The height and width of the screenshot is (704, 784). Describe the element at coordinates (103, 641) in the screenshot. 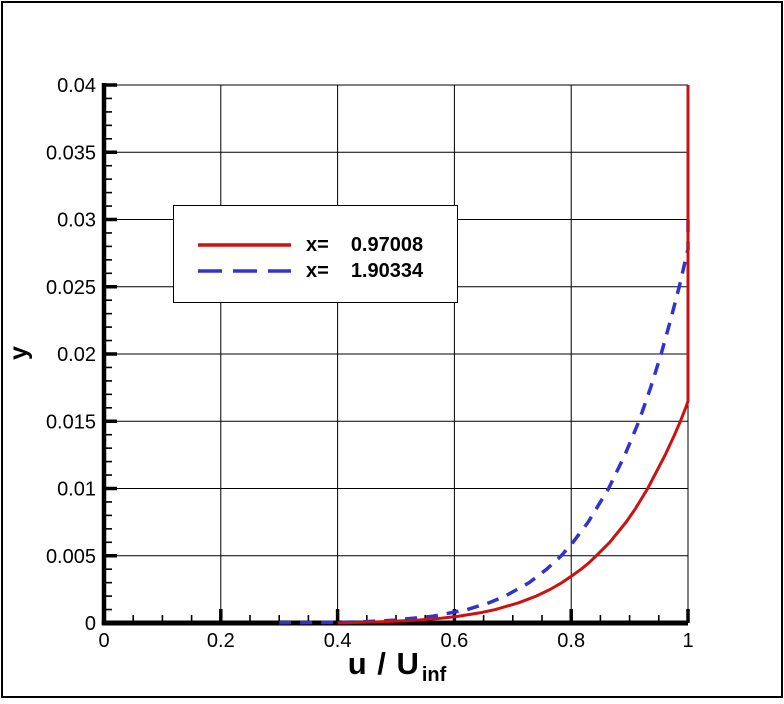

I see `x-tick-label: 0` at that location.